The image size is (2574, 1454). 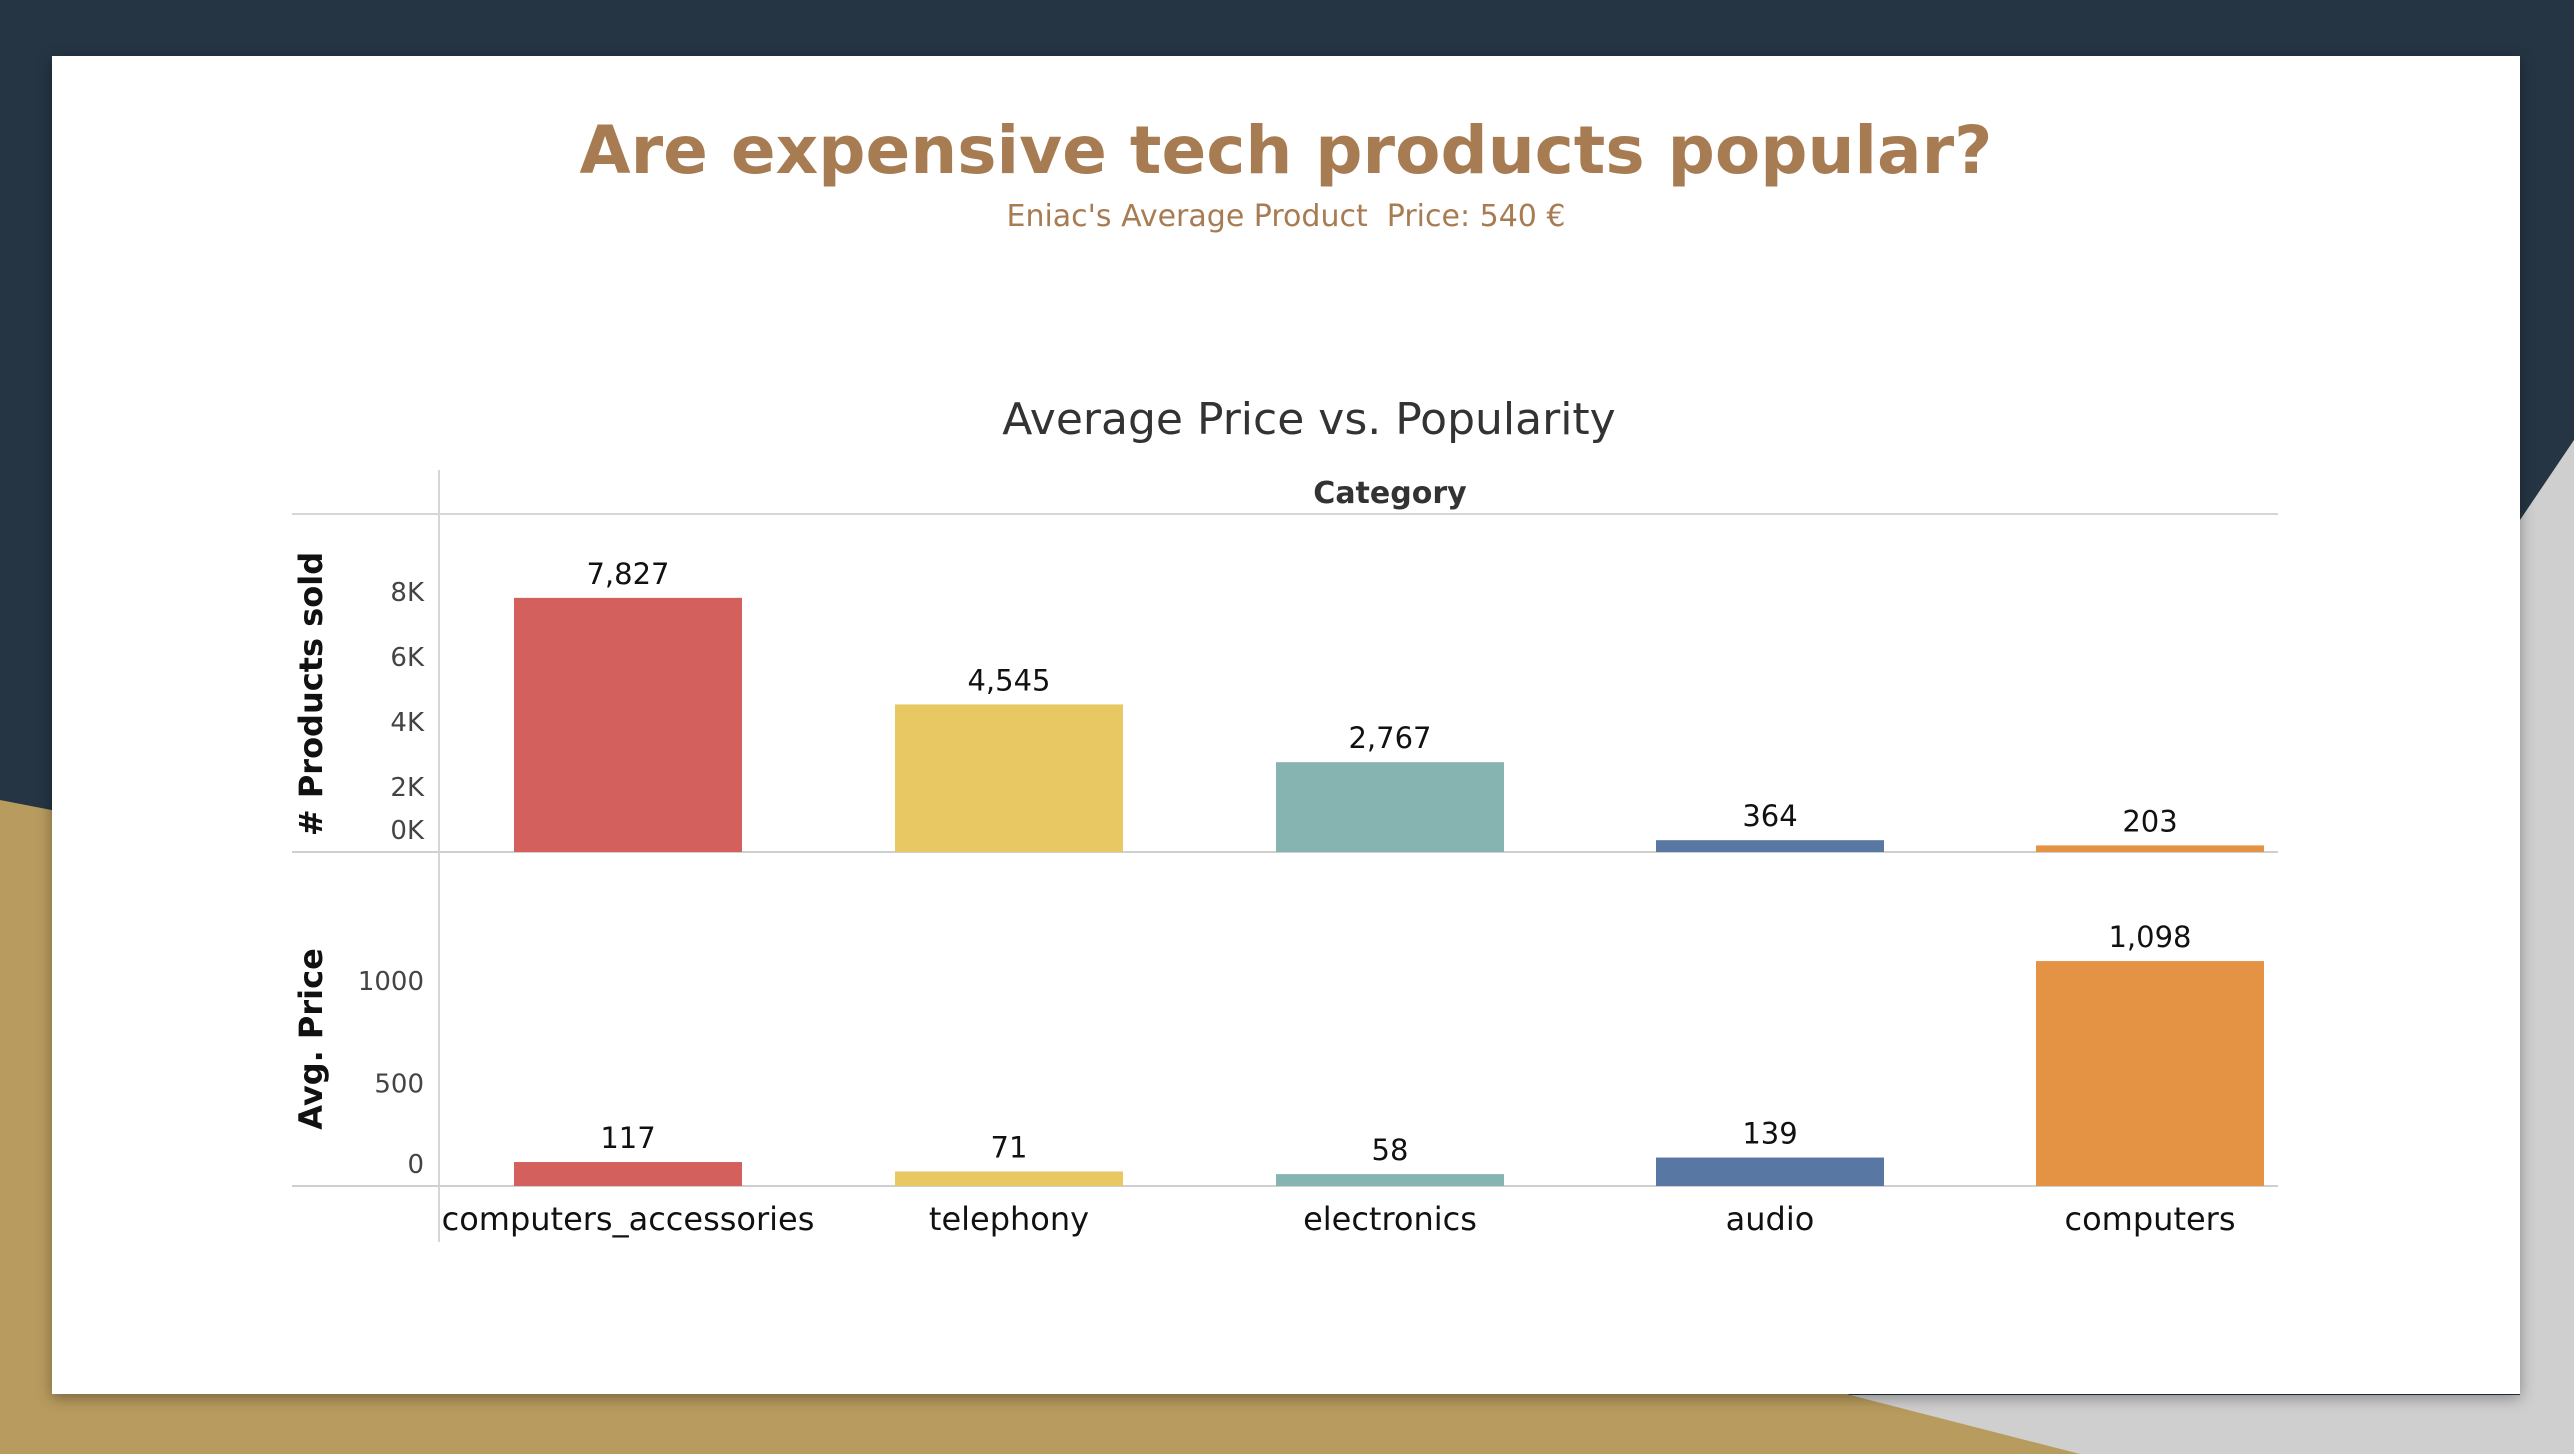 What do you see at coordinates (407, 788) in the screenshot?
I see `panel-0-tick-label: 2K` at bounding box center [407, 788].